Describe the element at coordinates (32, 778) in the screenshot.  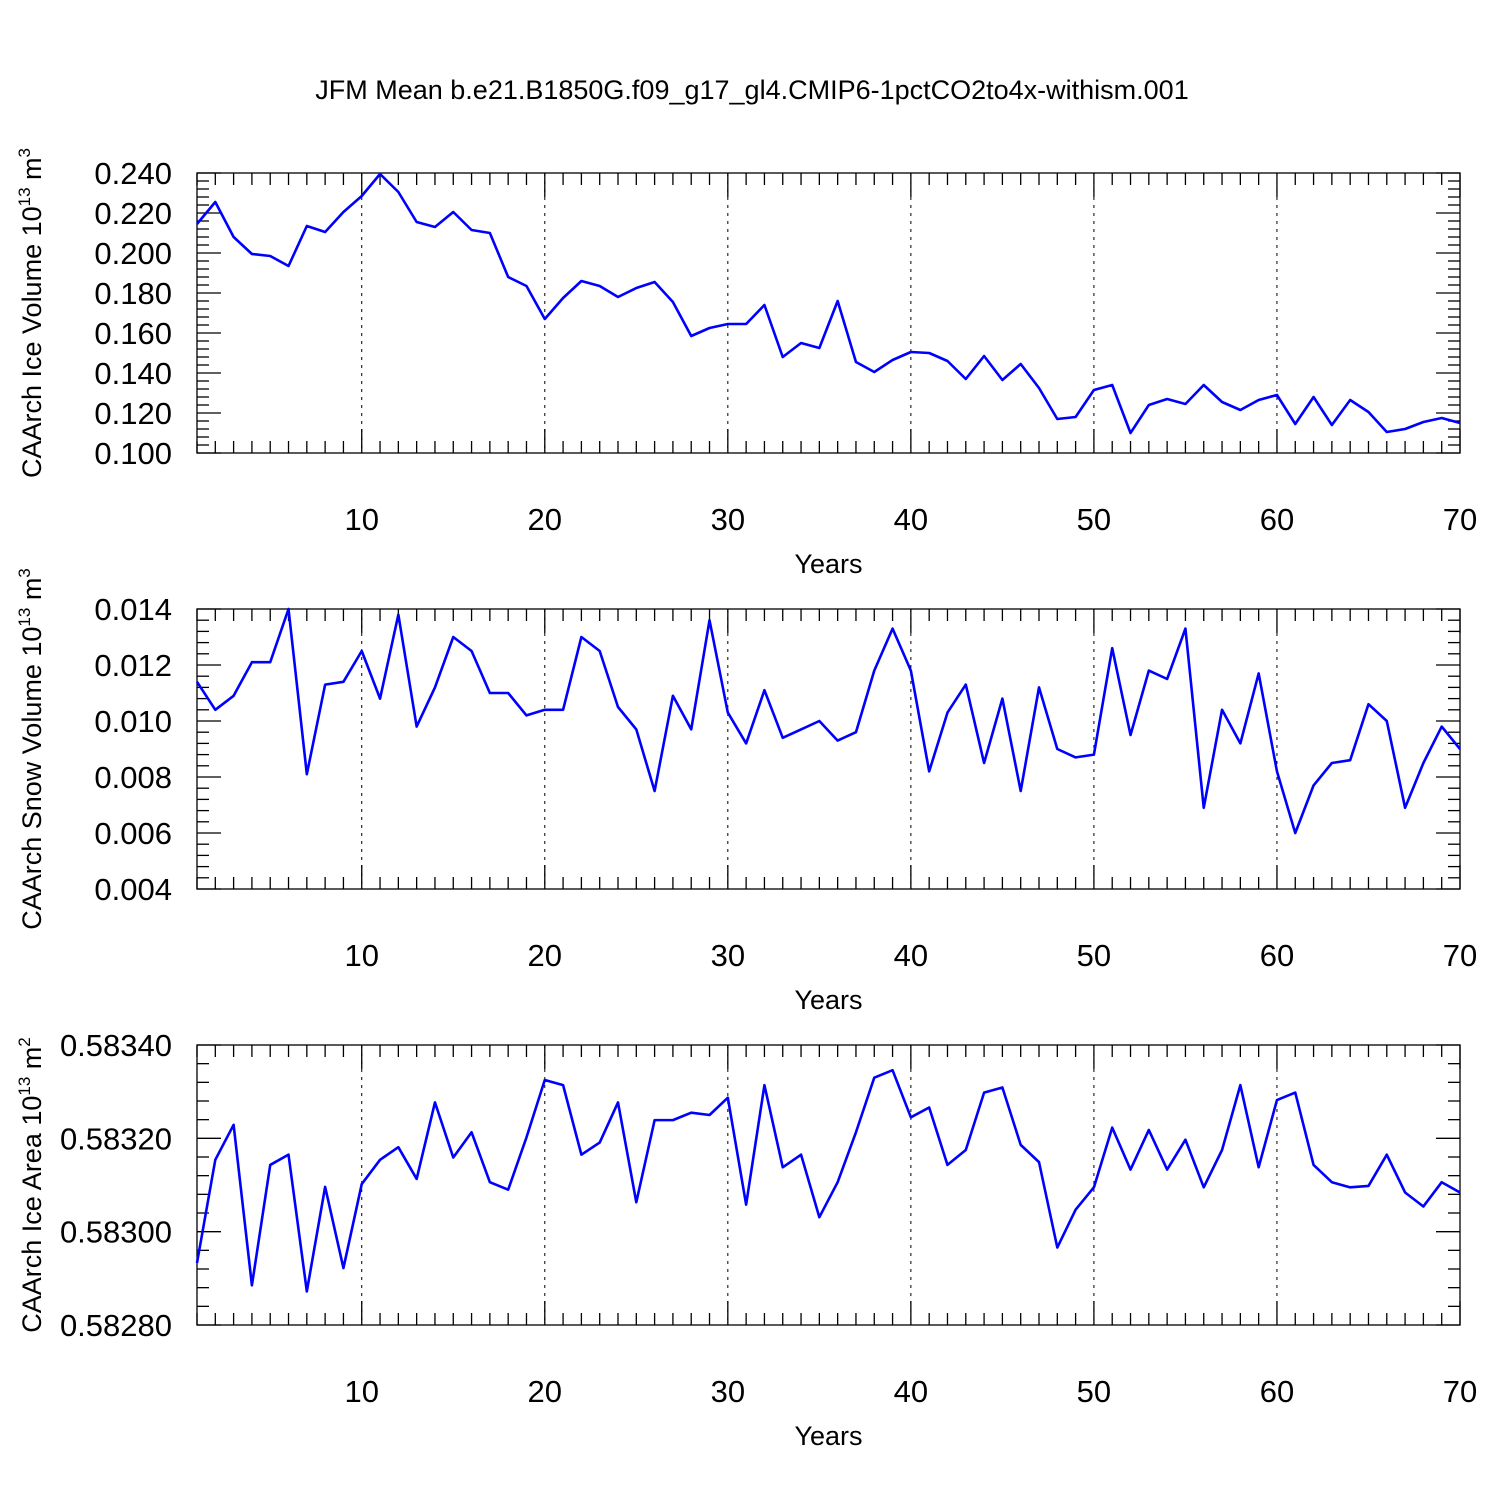
I see `y-axis-label-text: CAArch Snow Volume 10` at that location.